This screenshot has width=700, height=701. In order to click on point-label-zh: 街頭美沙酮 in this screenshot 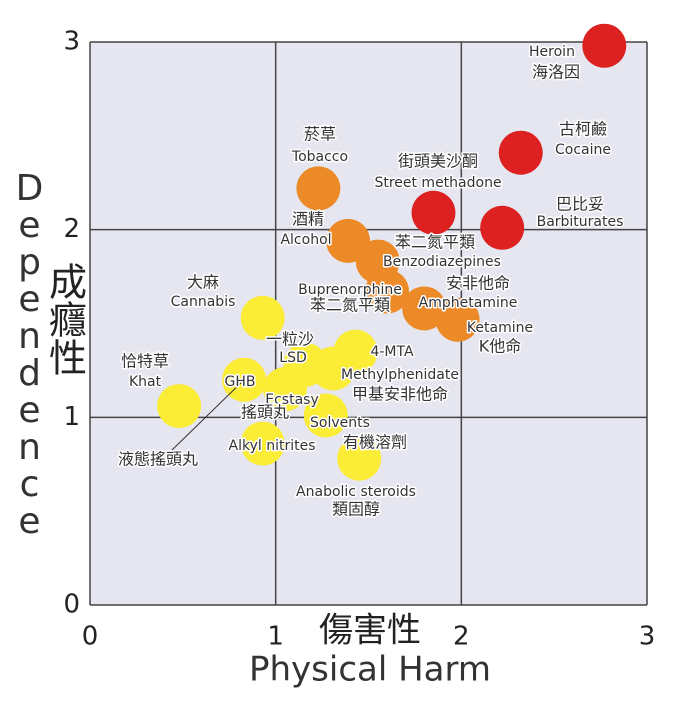, I will do `click(438, 161)`.